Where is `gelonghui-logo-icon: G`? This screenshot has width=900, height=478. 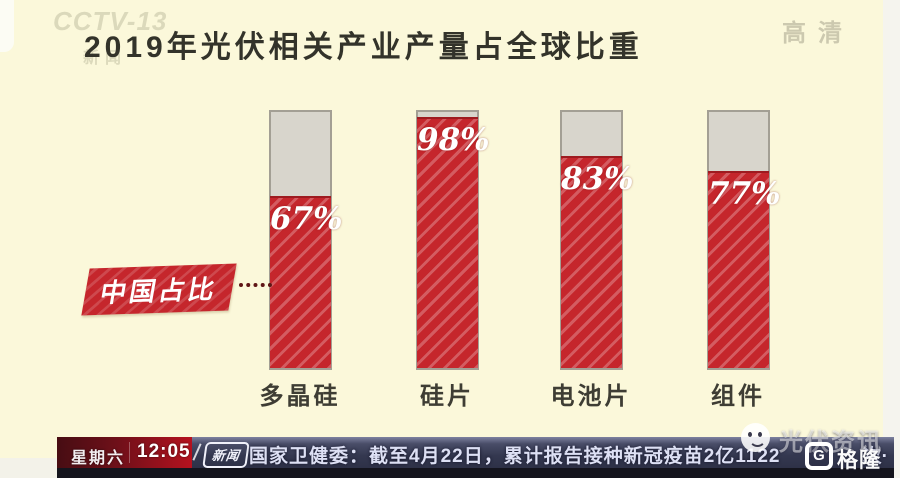 gelonghui-logo-icon: G is located at coordinates (819, 456).